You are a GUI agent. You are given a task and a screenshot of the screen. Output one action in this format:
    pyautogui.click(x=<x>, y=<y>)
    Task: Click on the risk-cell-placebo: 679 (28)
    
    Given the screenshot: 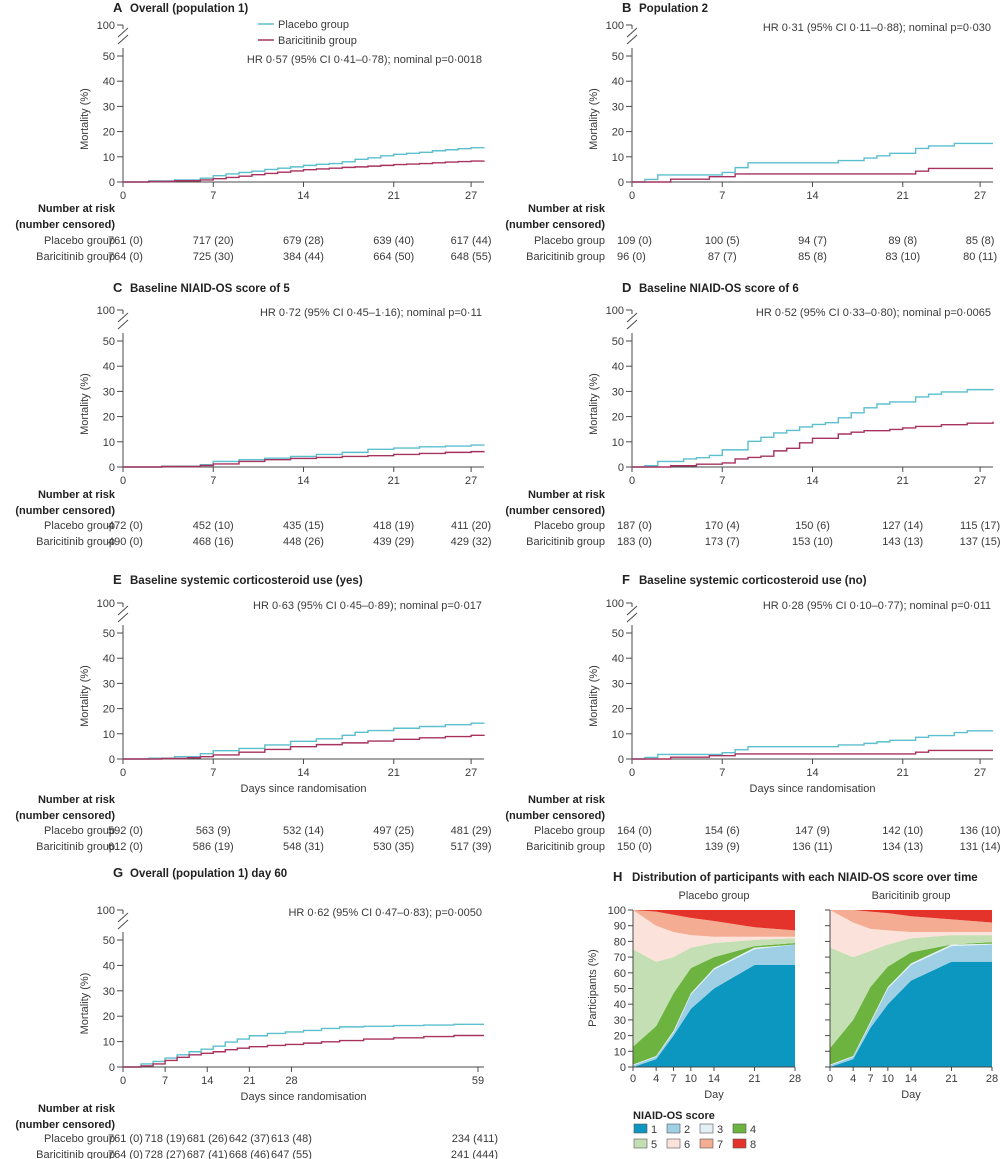 What is the action you would take?
    pyautogui.click(x=303, y=241)
    